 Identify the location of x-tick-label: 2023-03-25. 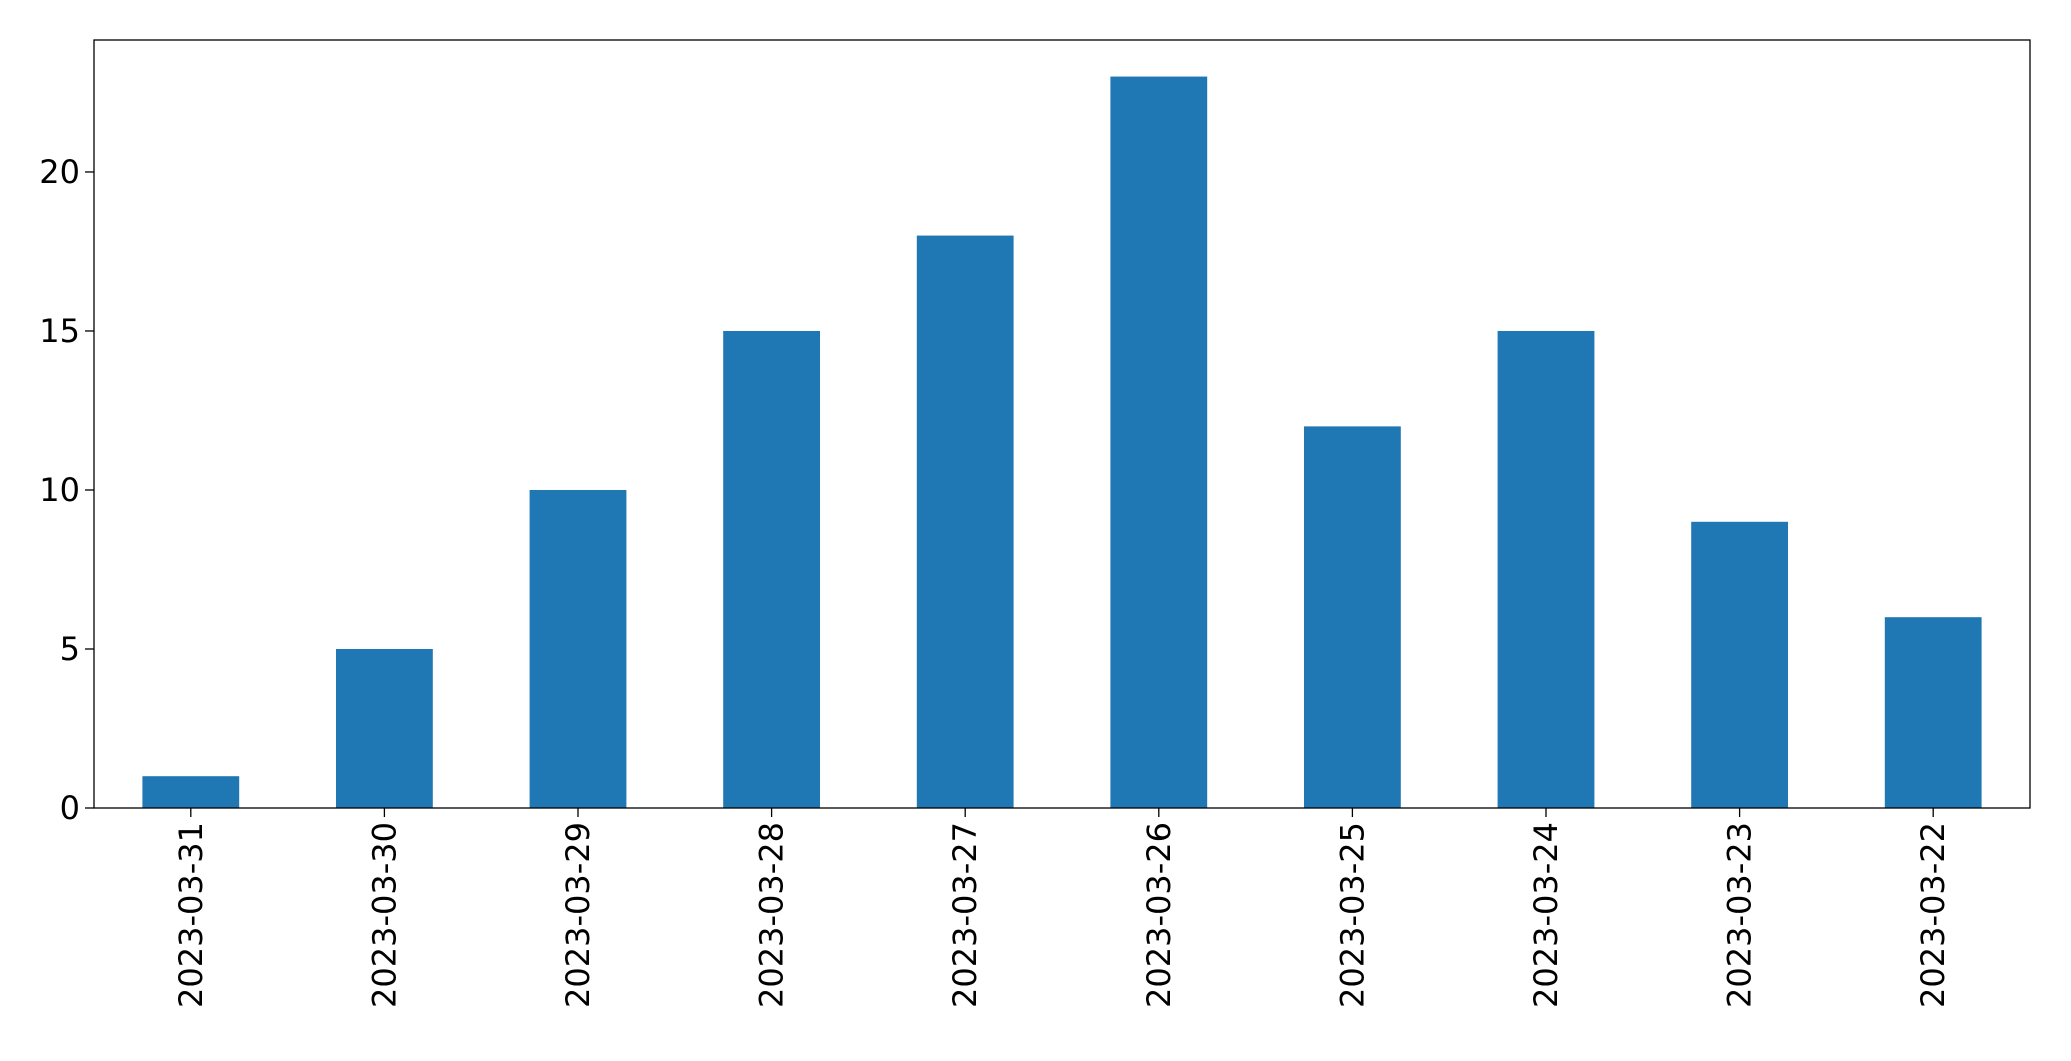
(1352, 915).